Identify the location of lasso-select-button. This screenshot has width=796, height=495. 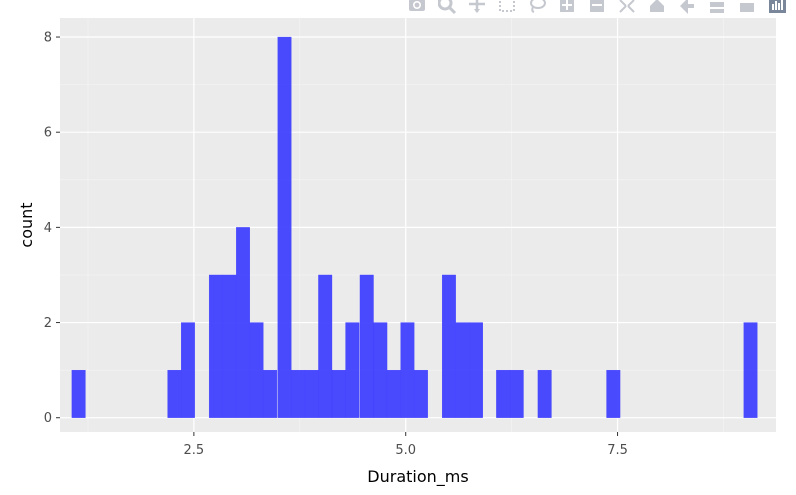
(537, 7).